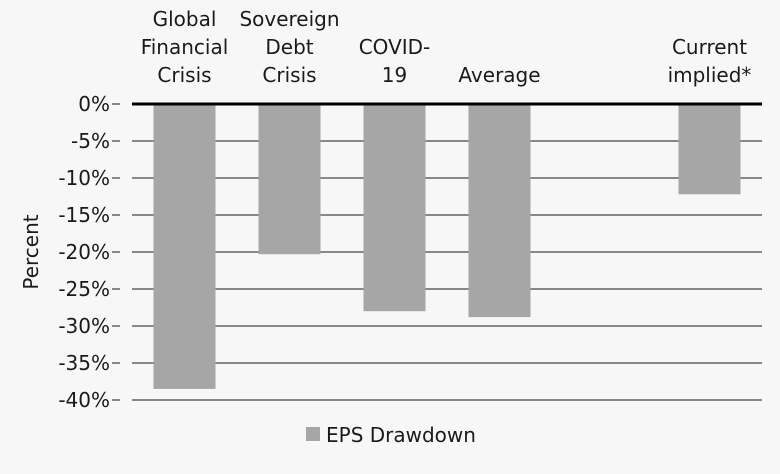 The width and height of the screenshot is (780, 474). I want to click on legend: EPS Drawdown, so click(391, 435).